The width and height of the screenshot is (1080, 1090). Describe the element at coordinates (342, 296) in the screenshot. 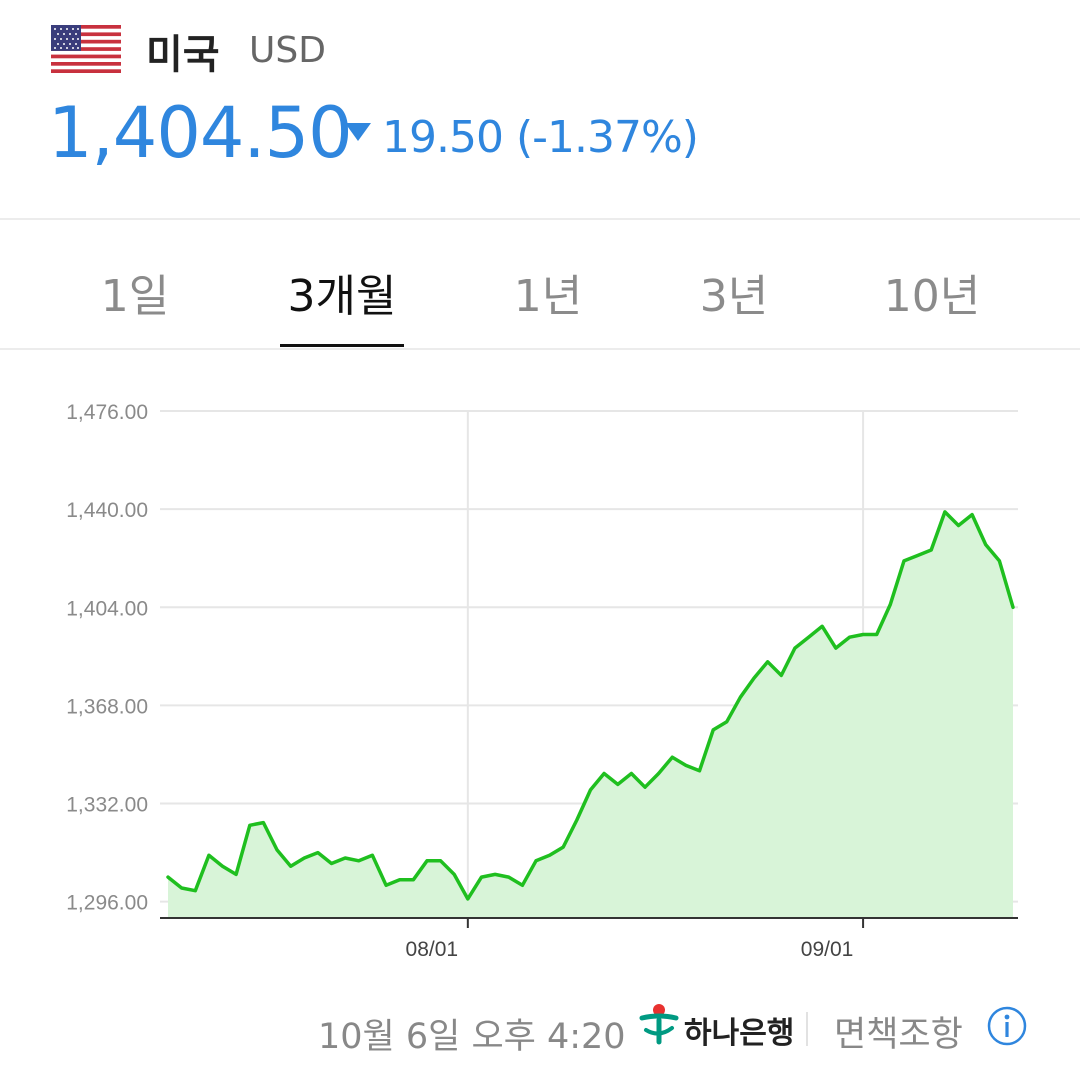

I see `tab-3-months: 3개월` at that location.